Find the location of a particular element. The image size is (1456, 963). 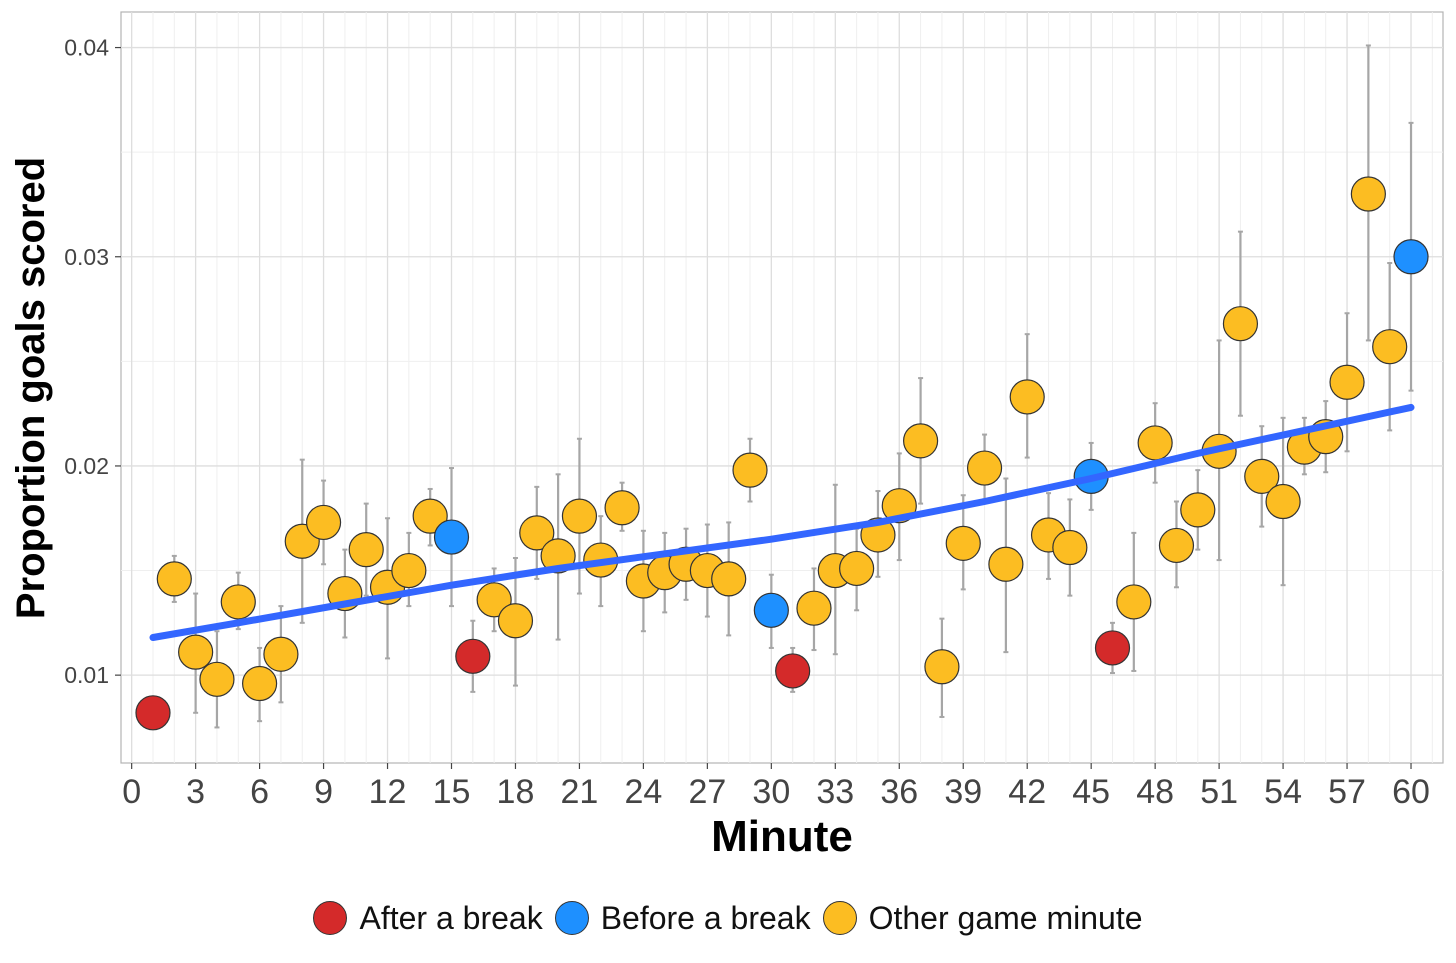

x-tick-label: 45 is located at coordinates (1091, 792).